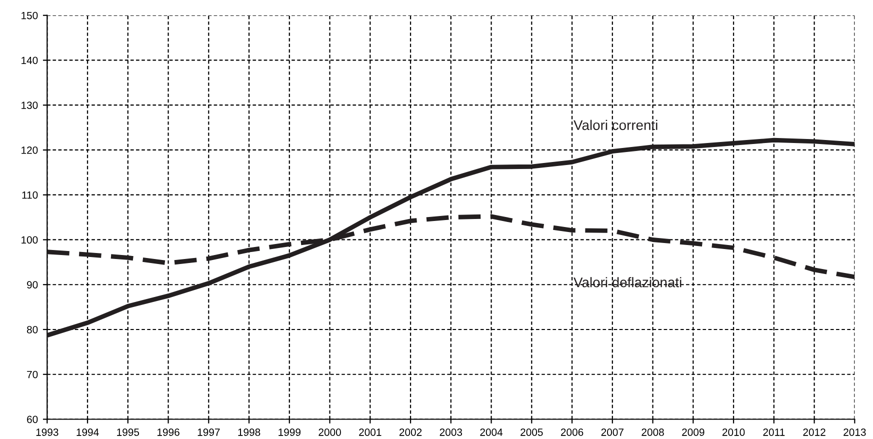  Describe the element at coordinates (209, 432) in the screenshot. I see `x-tick-label: 1997` at that location.